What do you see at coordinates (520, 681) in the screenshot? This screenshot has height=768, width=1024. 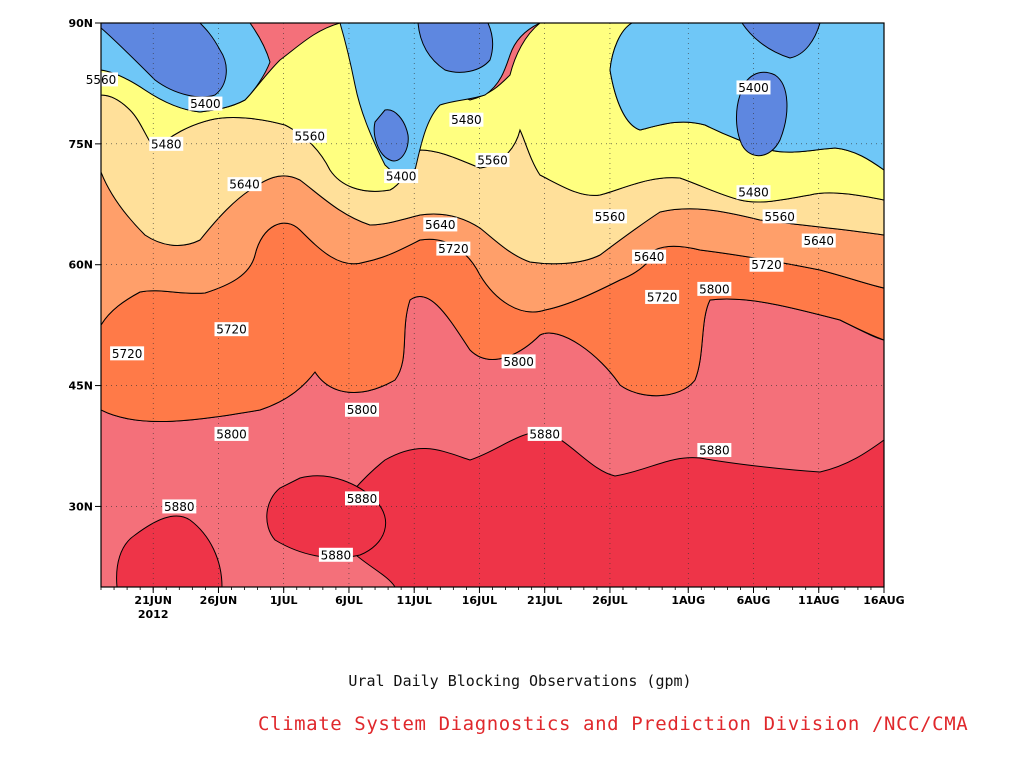 I see `chart-title: Ural Daily Blocking Observations (gpm)` at bounding box center [520, 681].